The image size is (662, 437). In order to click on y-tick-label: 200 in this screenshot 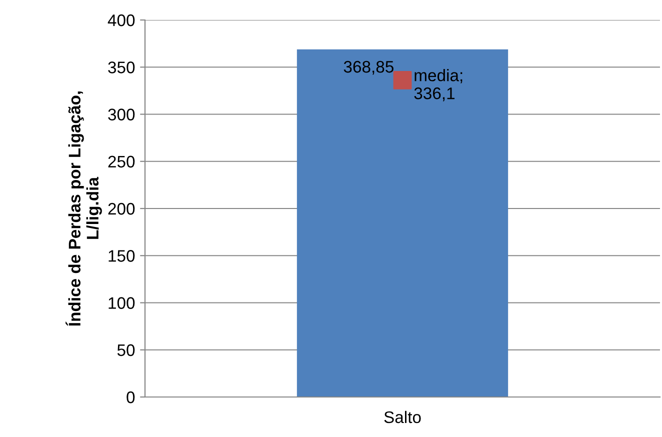, I will do `click(121, 208)`.